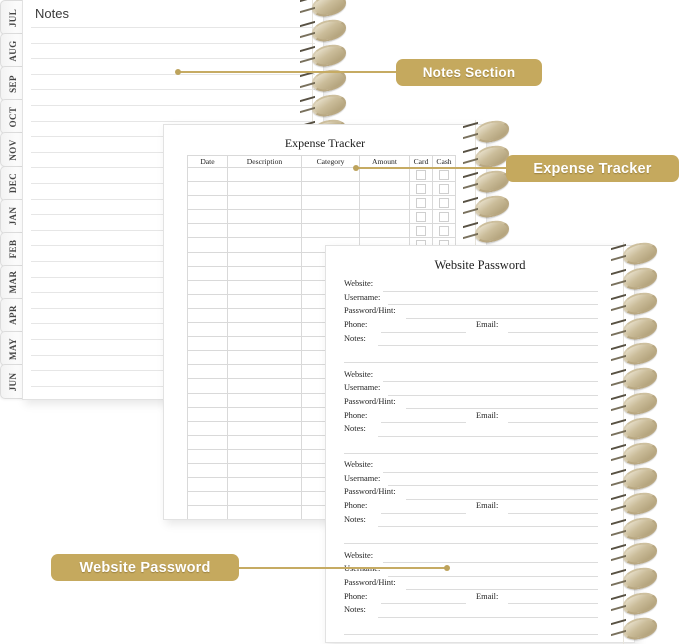  I want to click on monthly-index-tabs: JUL AUG SEP OCT NOV DEC JAN FEB MAR APR MAY JUN, so click(12, 200).